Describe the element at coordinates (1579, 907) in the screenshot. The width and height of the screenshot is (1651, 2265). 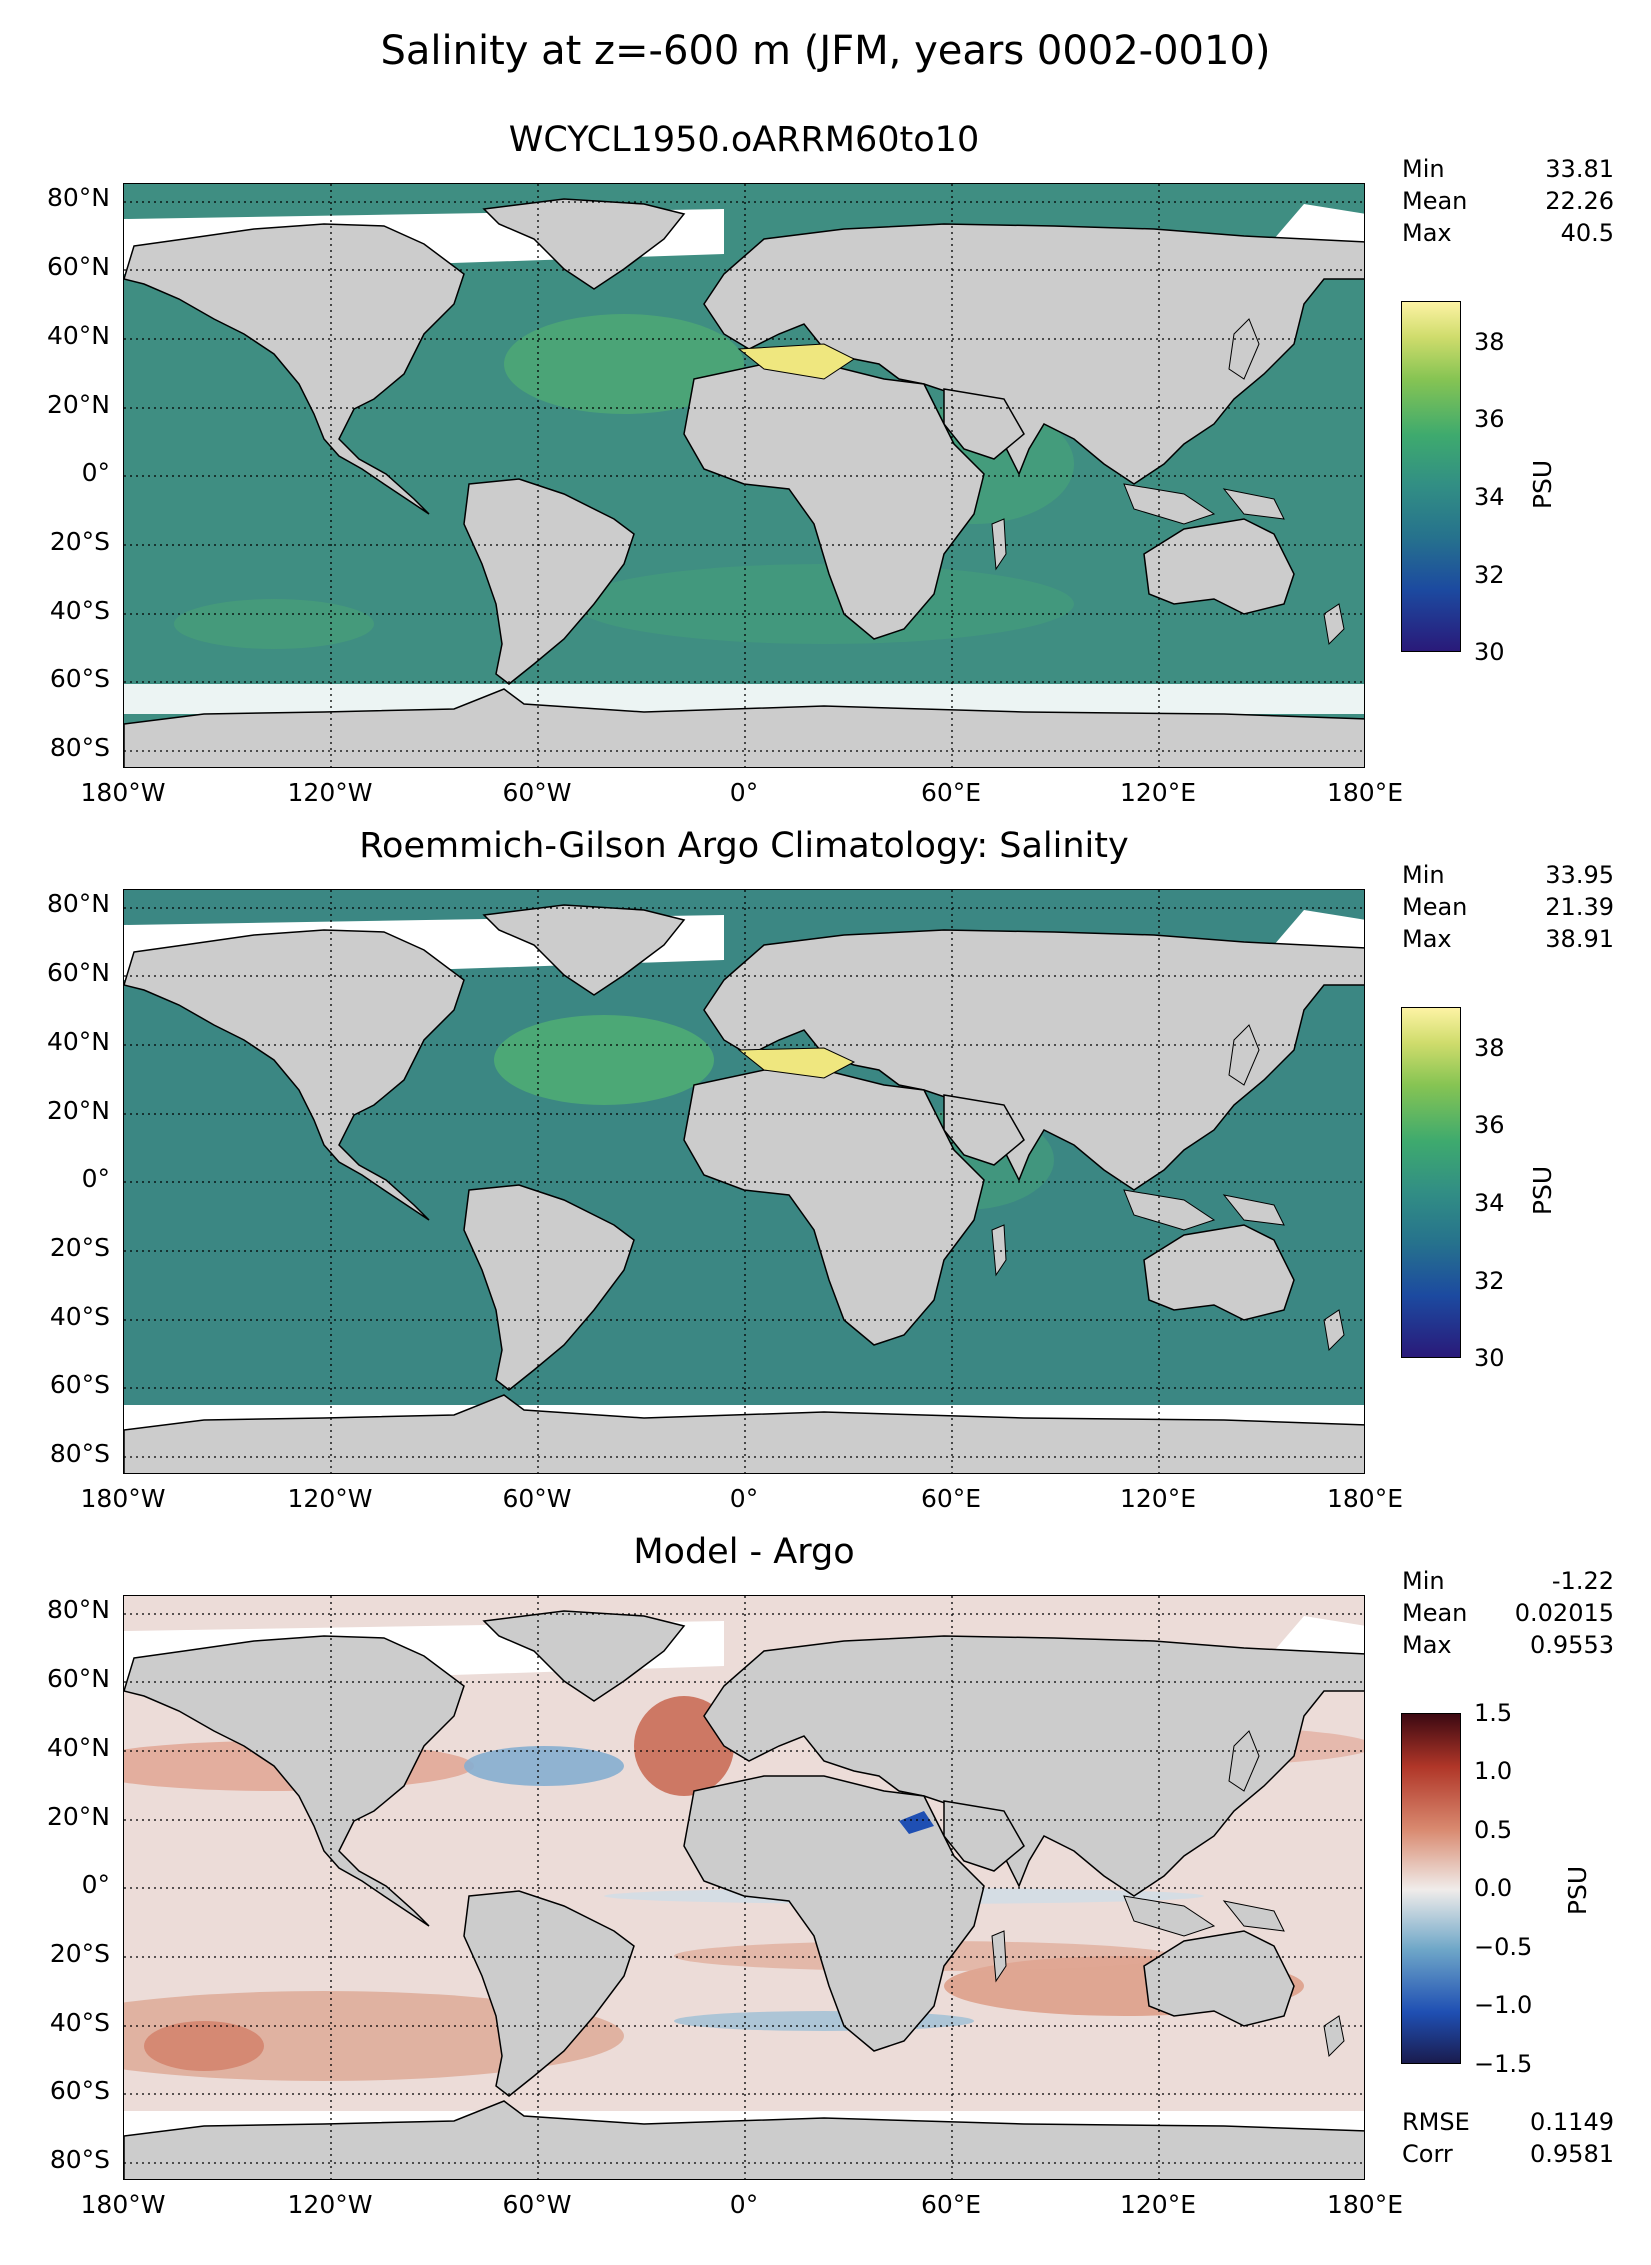
I see `stat-value: 21.39` at that location.